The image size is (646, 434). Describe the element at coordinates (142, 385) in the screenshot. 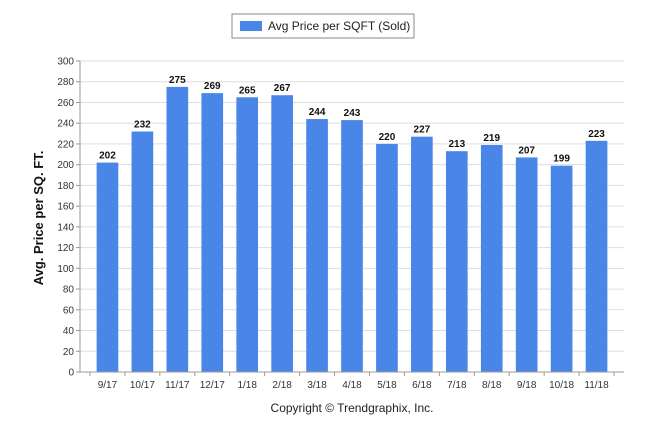

I see `x-tick-label: 10/17` at that location.